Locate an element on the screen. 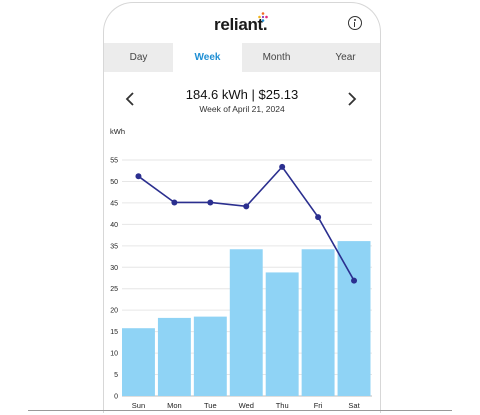 This screenshot has width=480, height=415. period-tabs: Day Week Month Year is located at coordinates (242, 57).